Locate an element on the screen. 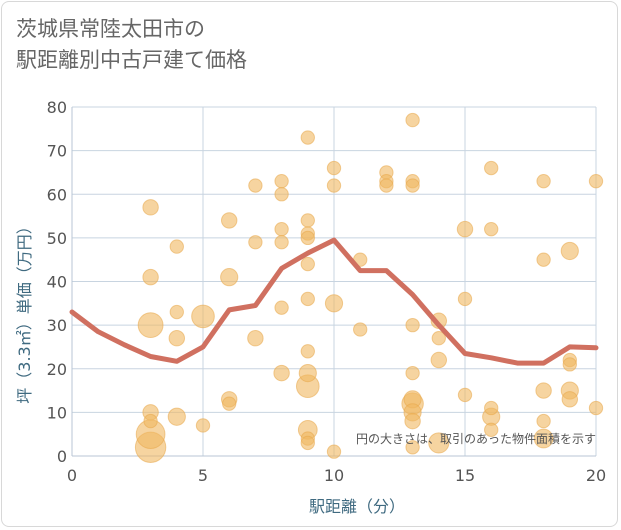 This screenshot has width=621, height=530. chart-title-line-2: 駅距離別中古戸建て価格 is located at coordinates (131, 60).